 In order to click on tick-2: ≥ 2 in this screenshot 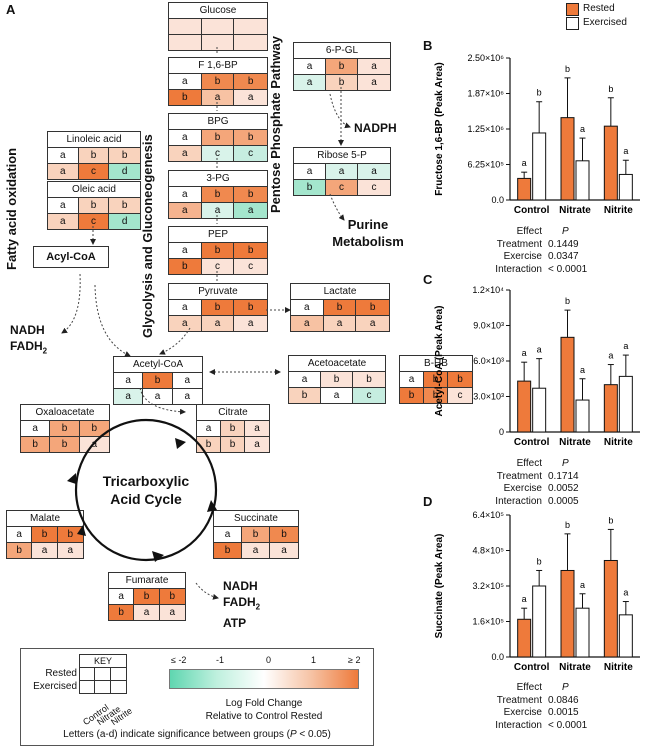, I will do `click(354, 660)`.